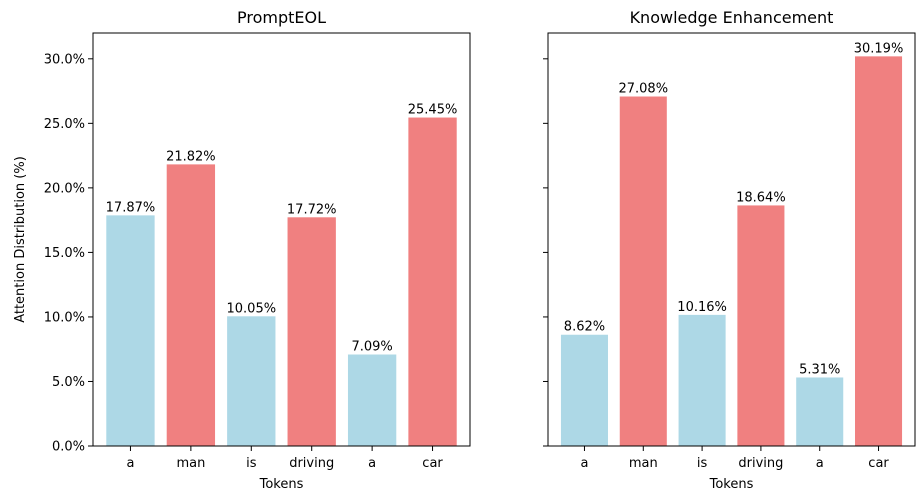  What do you see at coordinates (702, 307) in the screenshot?
I see `data-label: 10.16%` at bounding box center [702, 307].